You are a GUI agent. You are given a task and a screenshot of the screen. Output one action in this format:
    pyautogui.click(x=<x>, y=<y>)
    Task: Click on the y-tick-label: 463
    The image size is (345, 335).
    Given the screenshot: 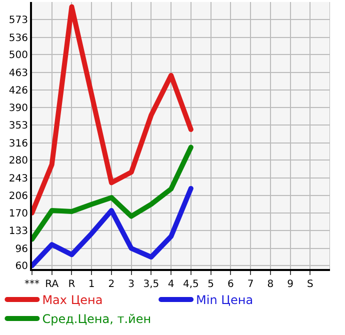 What is the action you would take?
    pyautogui.click(x=18, y=73)
    